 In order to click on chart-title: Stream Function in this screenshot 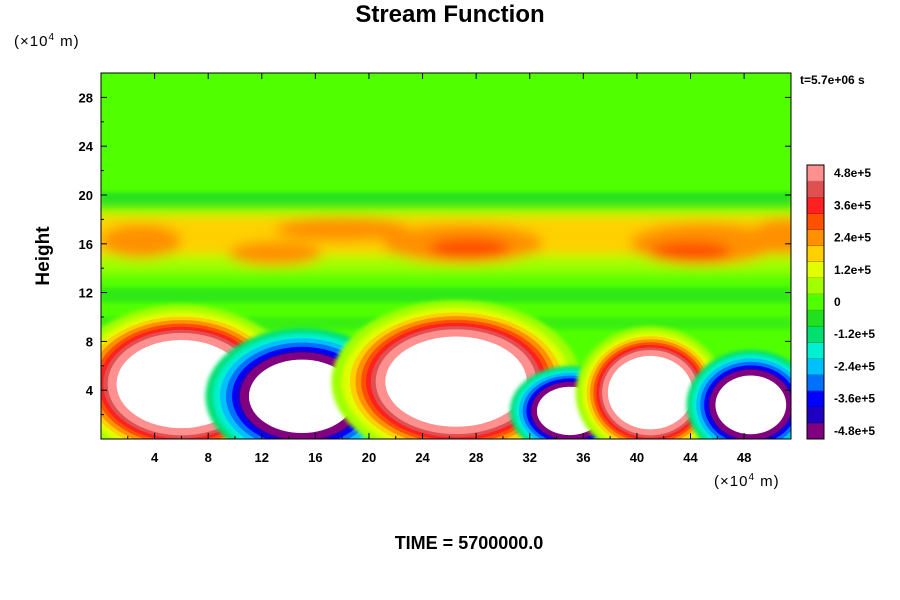, I will do `click(450, 14)`.